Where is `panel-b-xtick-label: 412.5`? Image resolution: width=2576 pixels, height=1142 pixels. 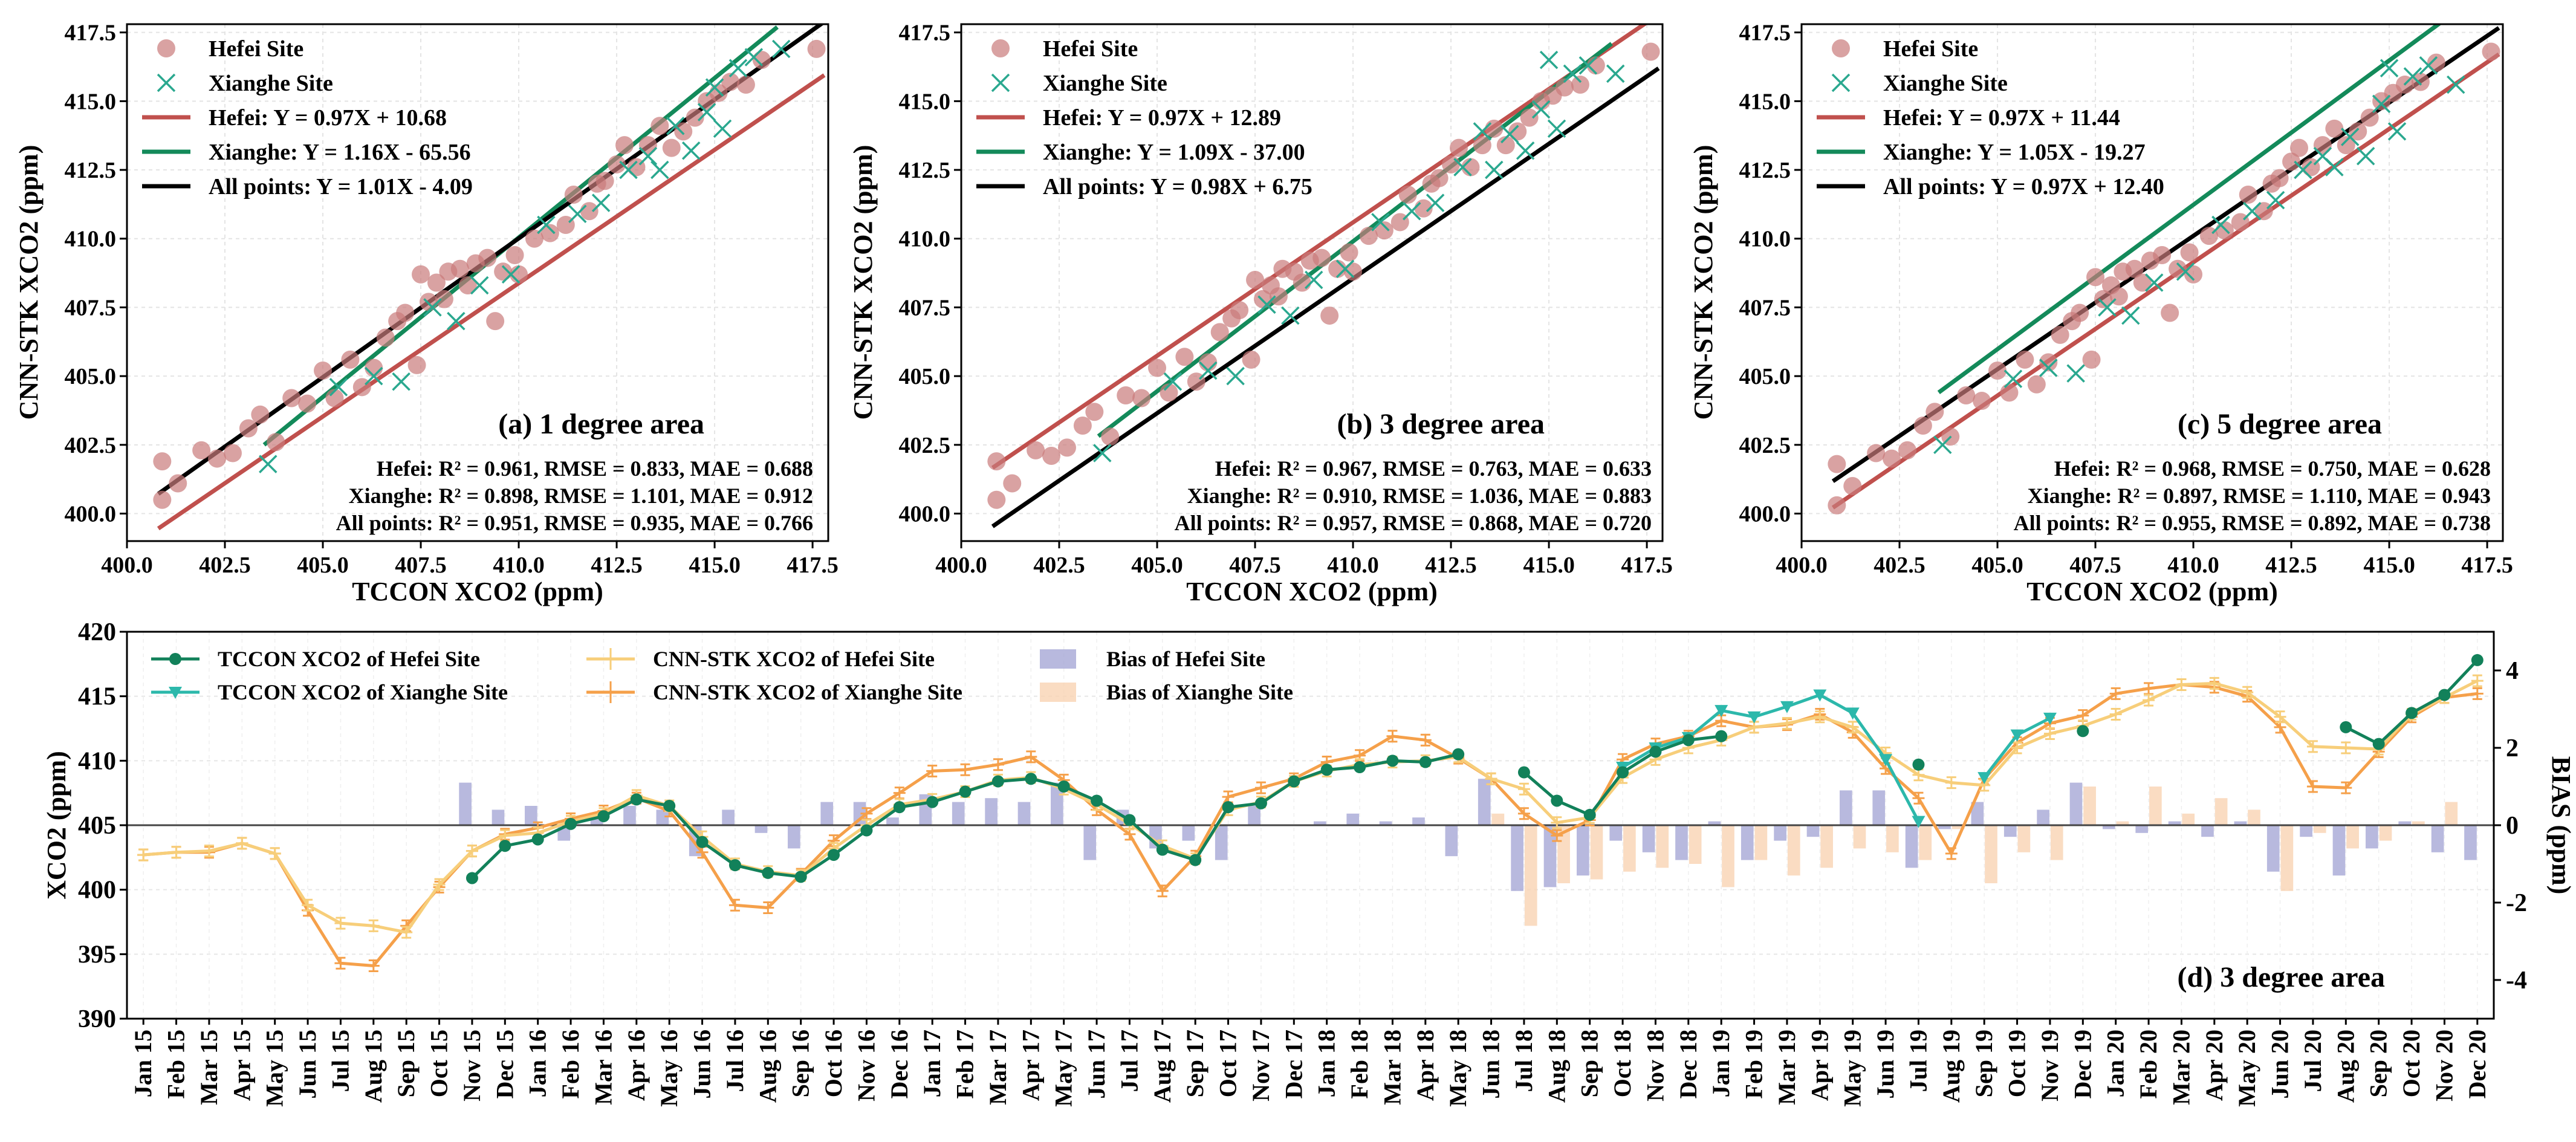
panel-b-xtick-label: 412.5 is located at coordinates (1451, 565).